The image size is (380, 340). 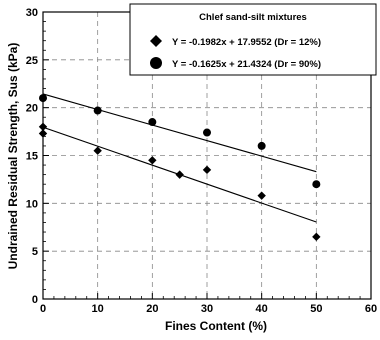 I want to click on y-tick-label: 25, so click(x=32, y=61).